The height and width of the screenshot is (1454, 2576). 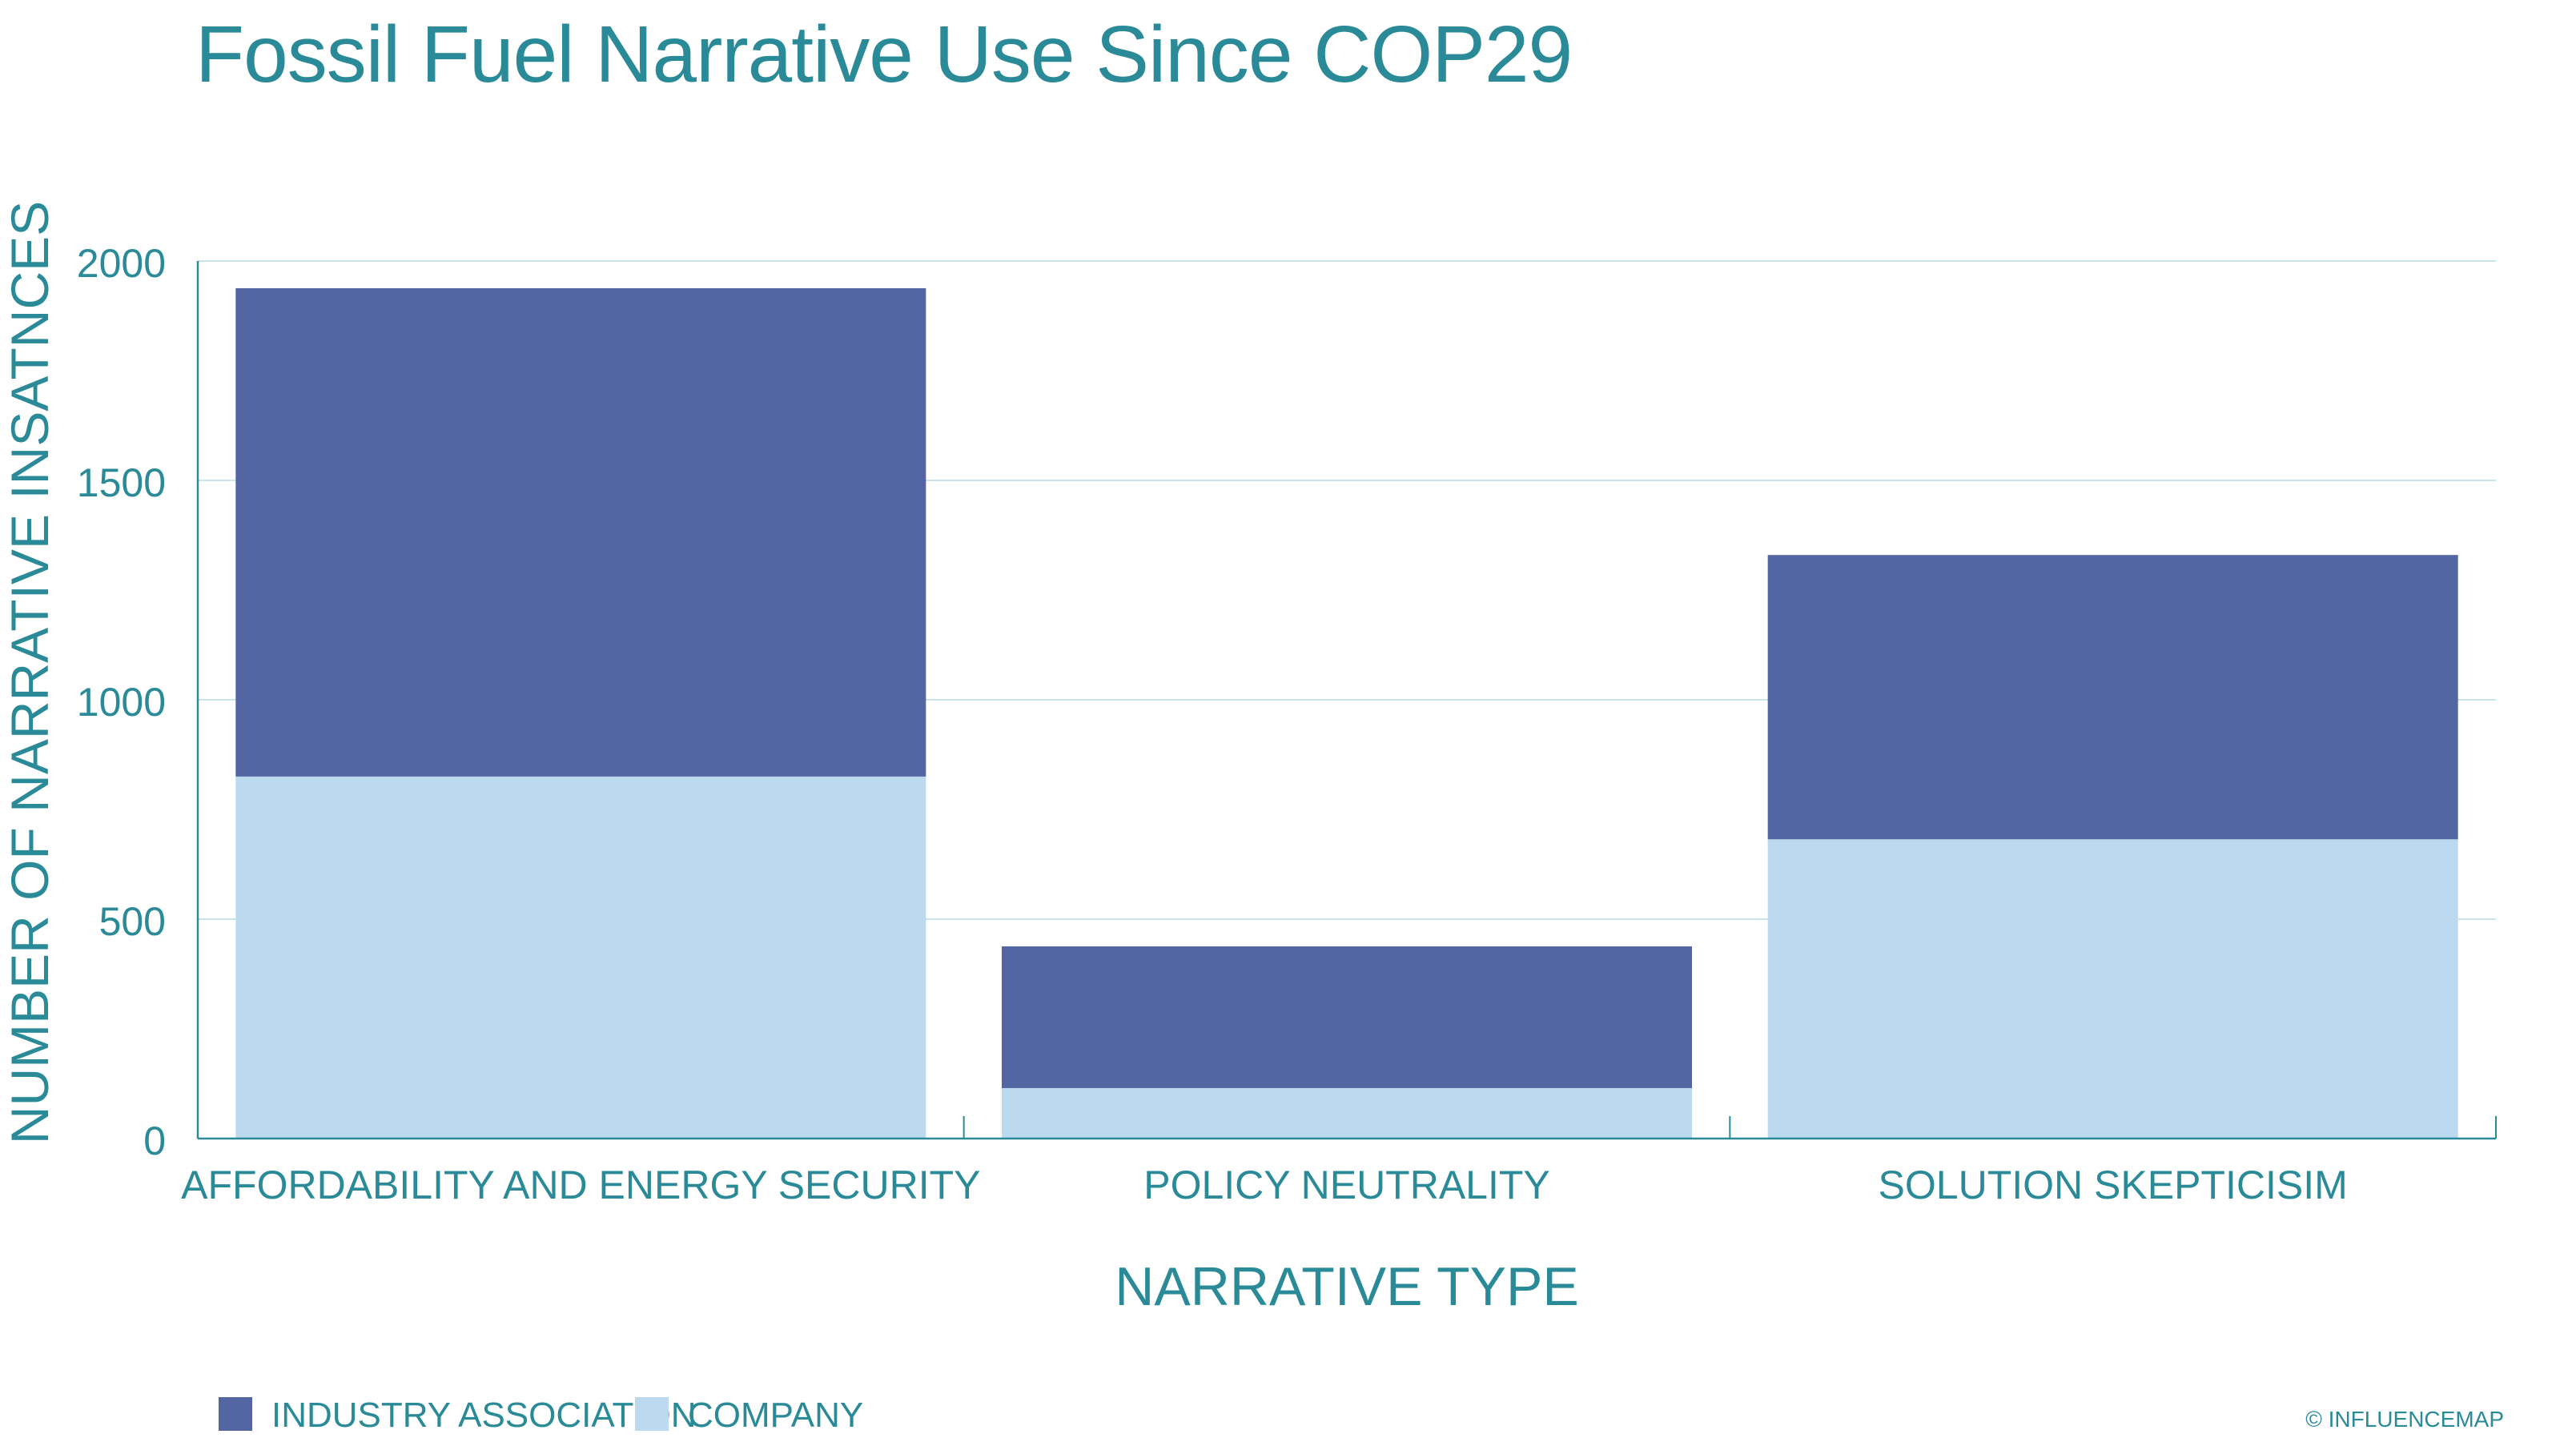 I want to click on y-axis-ticks: 0 500 1000 1500 2000, so click(x=121, y=702).